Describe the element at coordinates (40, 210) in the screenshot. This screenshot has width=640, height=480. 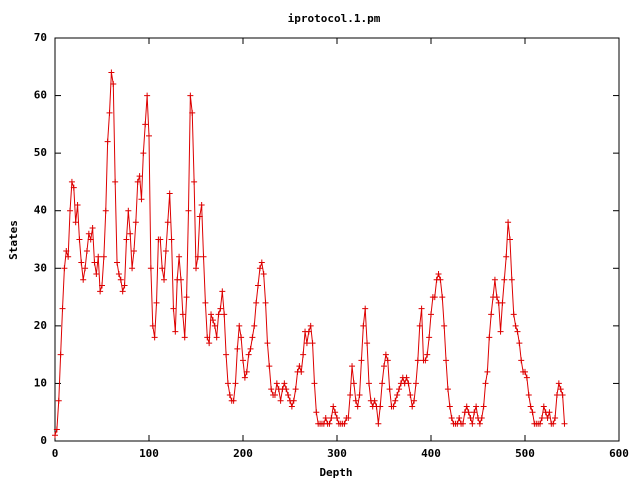
I see `y-tick-label: 40` at that location.